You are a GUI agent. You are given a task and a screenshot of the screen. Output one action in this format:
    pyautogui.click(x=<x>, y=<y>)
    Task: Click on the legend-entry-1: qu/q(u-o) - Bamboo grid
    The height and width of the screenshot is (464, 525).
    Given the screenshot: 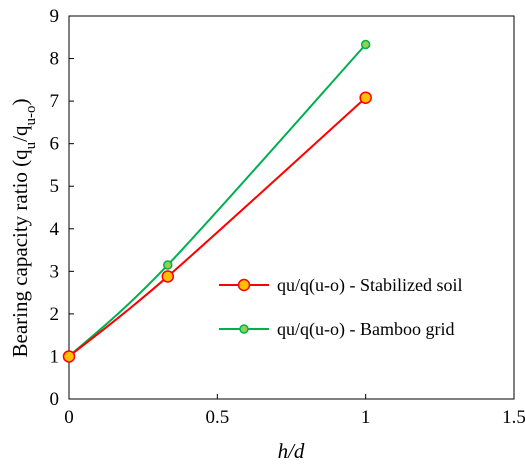 What is the action you would take?
    pyautogui.click(x=336, y=329)
    